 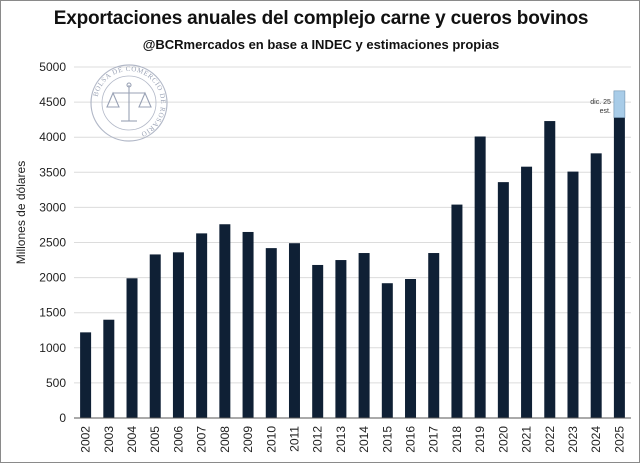 What do you see at coordinates (52, 278) in the screenshot?
I see `y-tick-label: 2000` at bounding box center [52, 278].